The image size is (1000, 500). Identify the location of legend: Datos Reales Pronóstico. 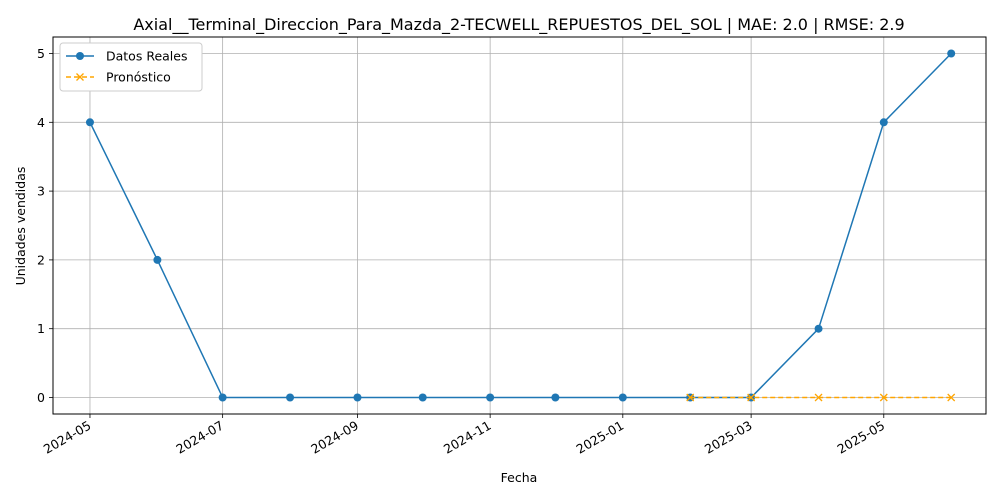
(131, 67).